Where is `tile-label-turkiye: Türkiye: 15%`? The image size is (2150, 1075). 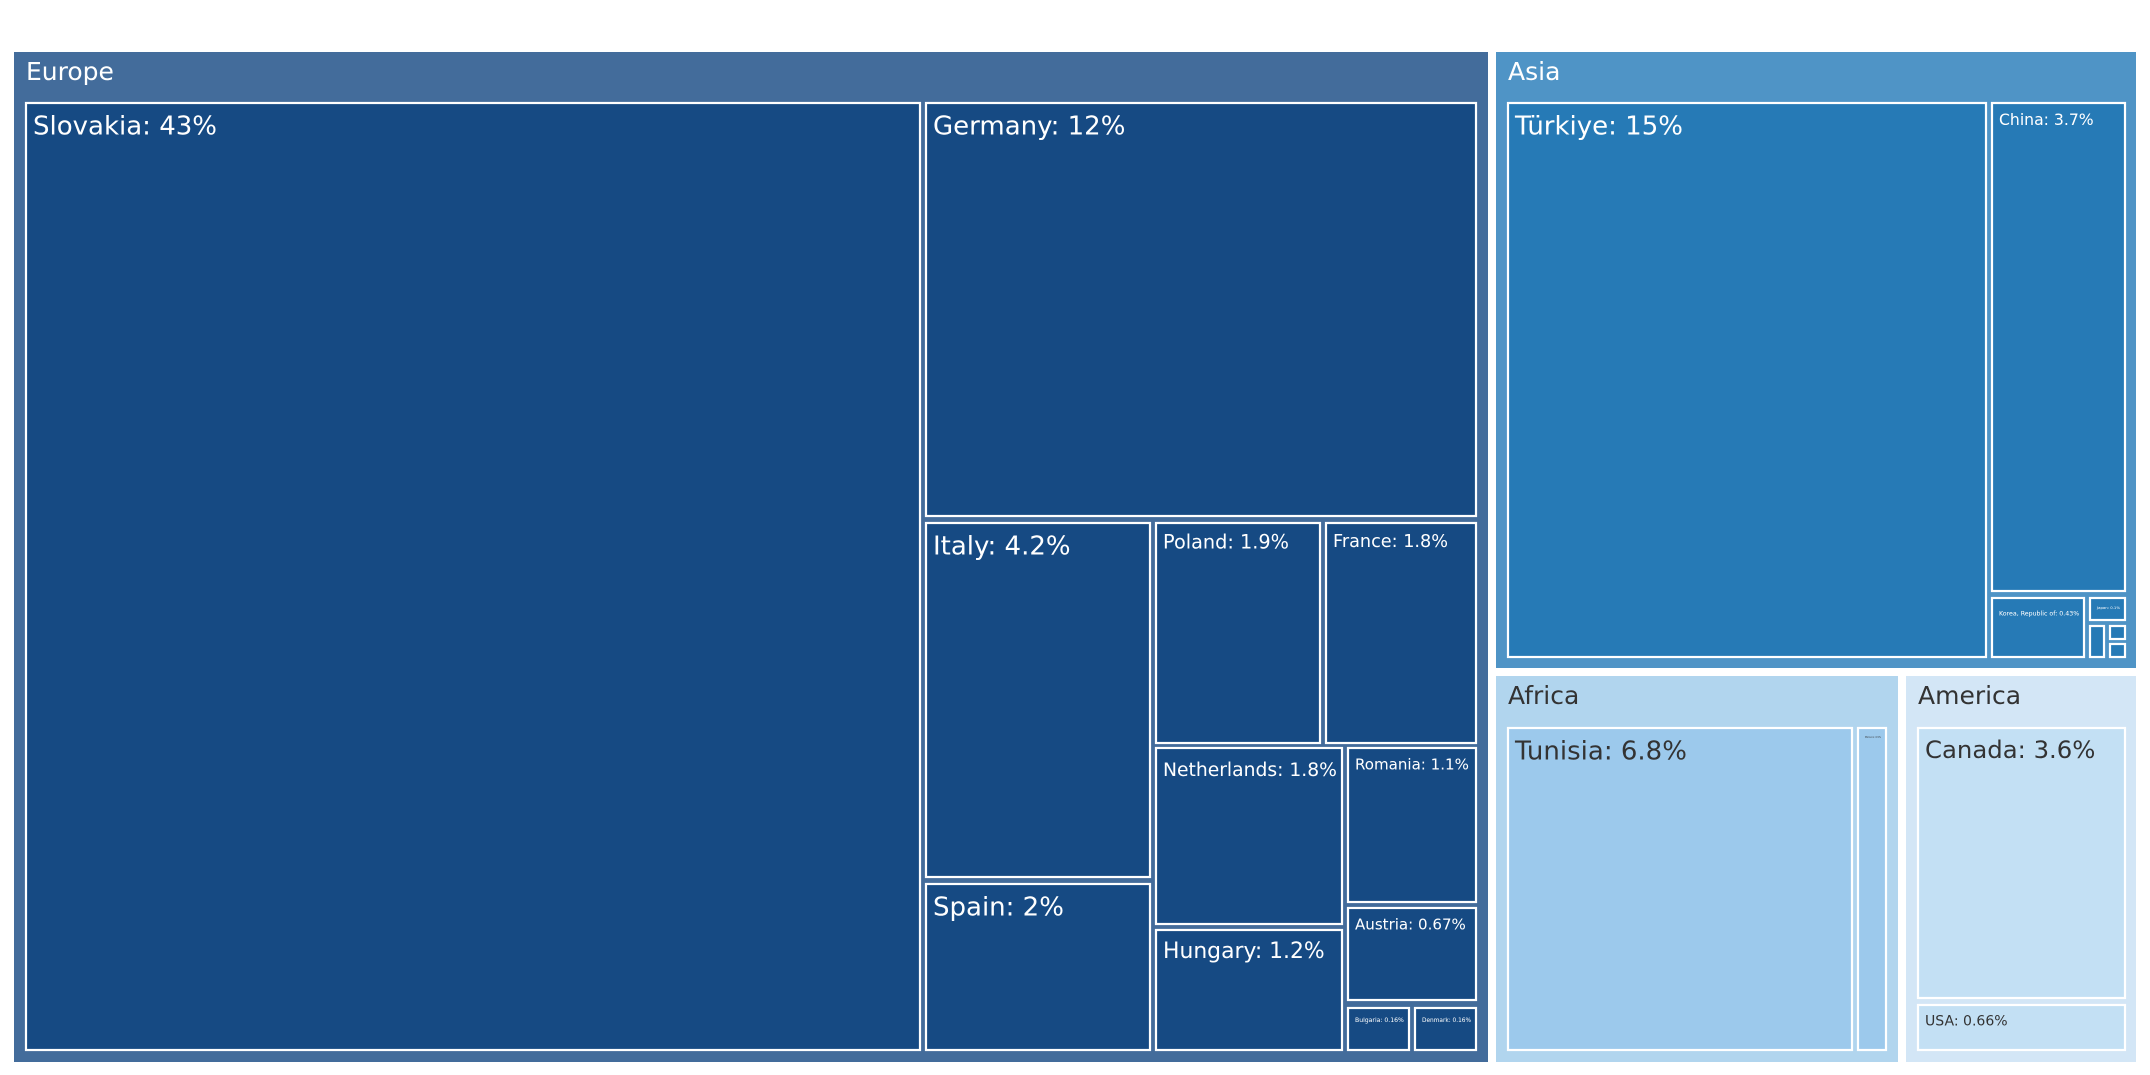
tile-label-turkiye: Türkiye: 15% is located at coordinates (1598, 127).